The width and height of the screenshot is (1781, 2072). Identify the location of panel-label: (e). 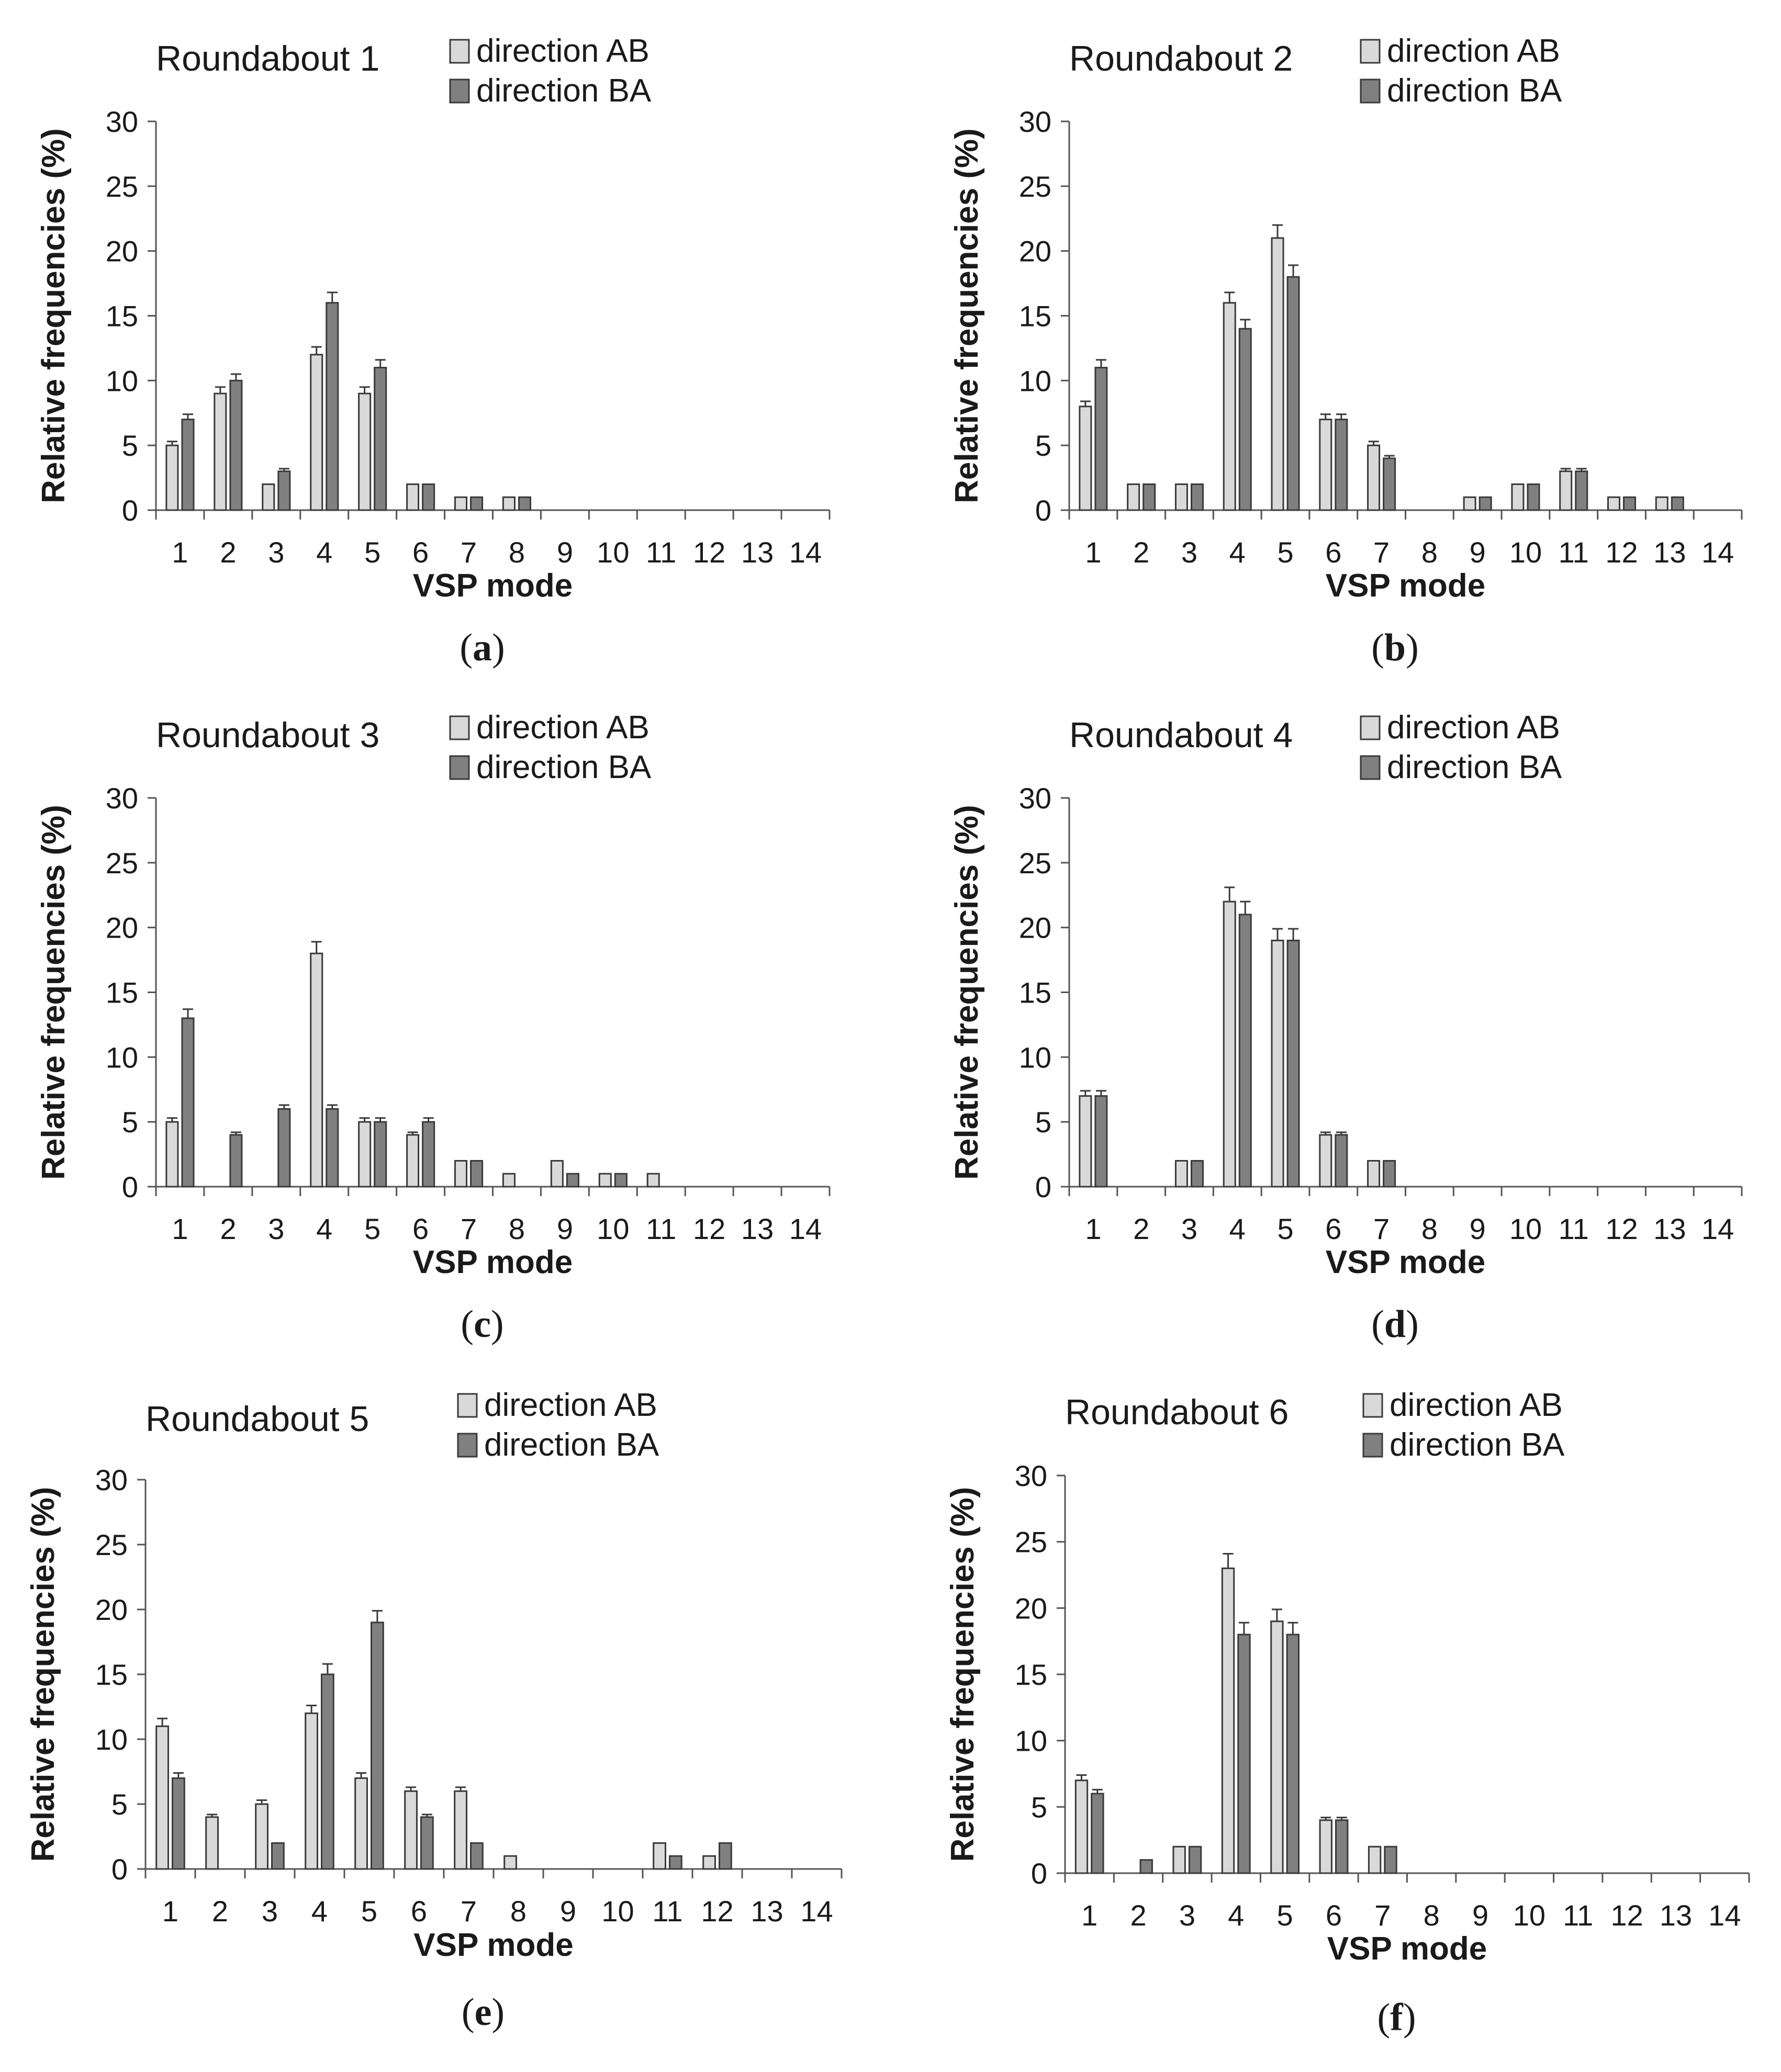
(483, 2013).